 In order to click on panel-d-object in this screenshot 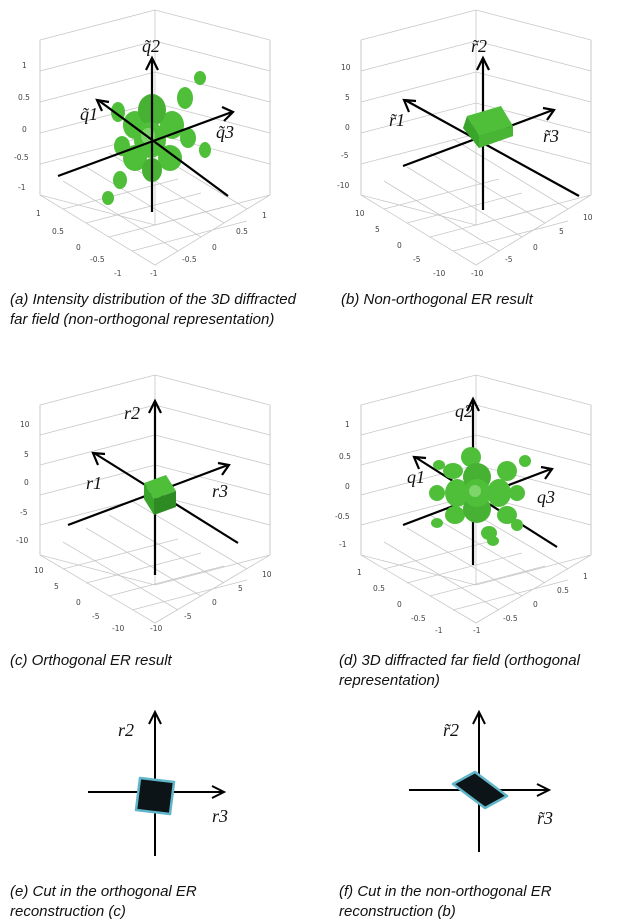, I will do `click(480, 496)`.